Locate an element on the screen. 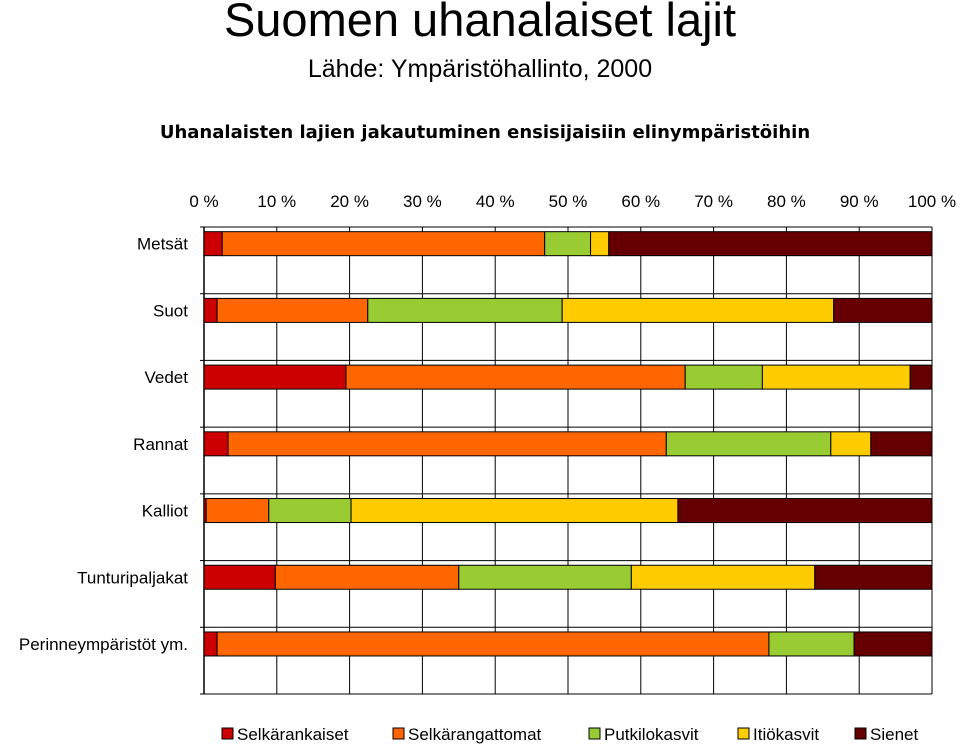  slide-subtitle: Lähde: Ympäristöhallinto, 2000 is located at coordinates (480, 69).